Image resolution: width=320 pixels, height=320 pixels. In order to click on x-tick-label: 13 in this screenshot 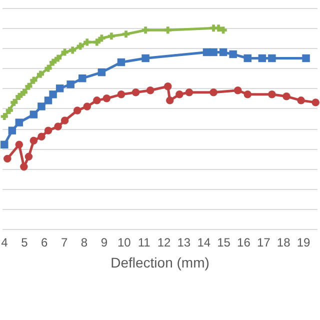, I will do `click(184, 243)`.